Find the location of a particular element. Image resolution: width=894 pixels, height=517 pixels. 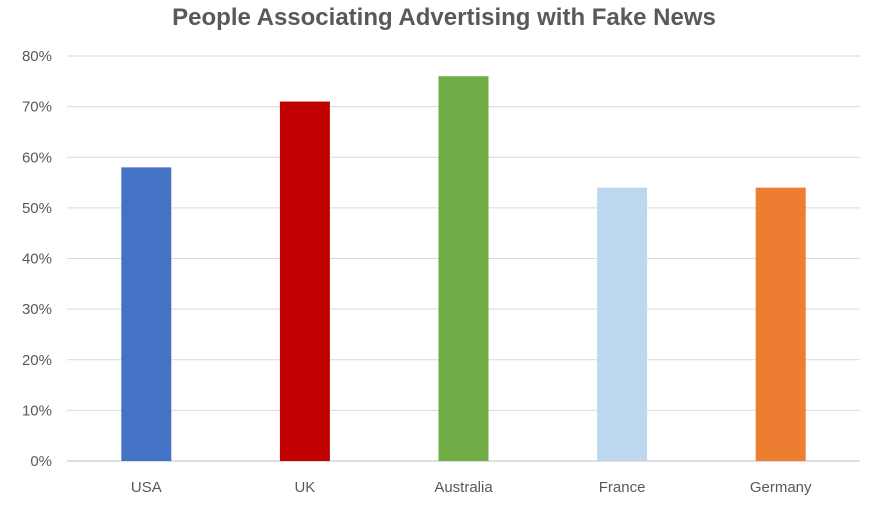

bar-uk is located at coordinates (304, 281).